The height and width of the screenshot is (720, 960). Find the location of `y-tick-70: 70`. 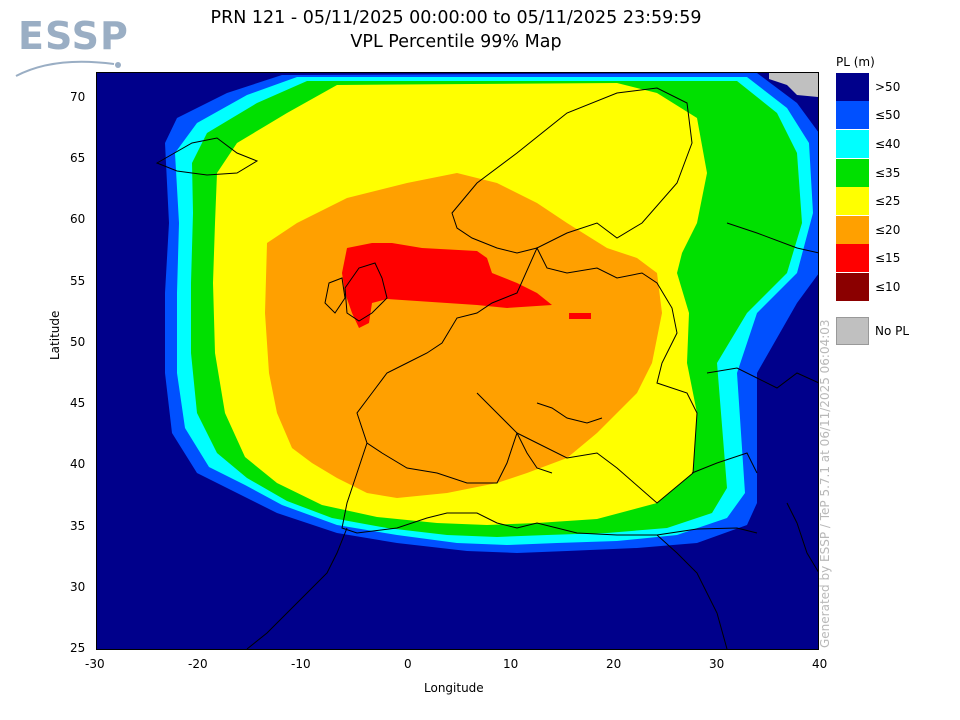

y-tick-70: 70 is located at coordinates (78, 97).